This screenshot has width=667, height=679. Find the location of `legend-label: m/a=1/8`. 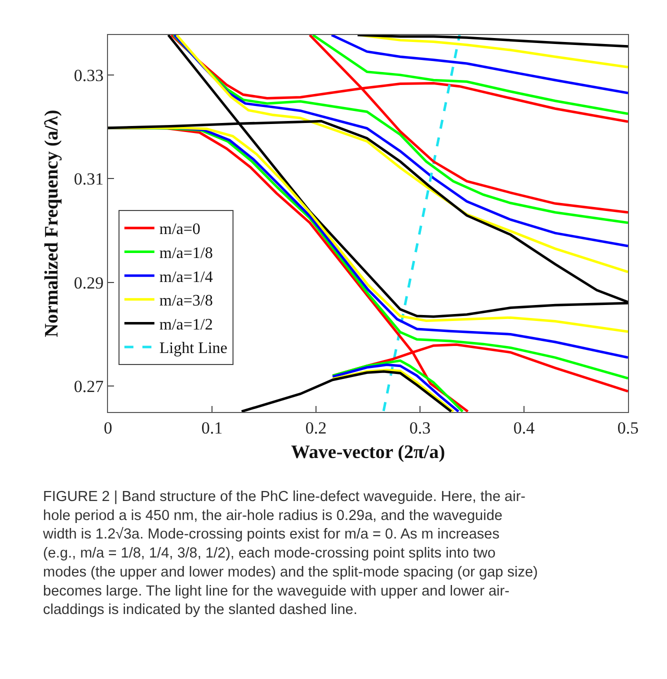

legend-label: m/a=1/8 is located at coordinates (186, 253).